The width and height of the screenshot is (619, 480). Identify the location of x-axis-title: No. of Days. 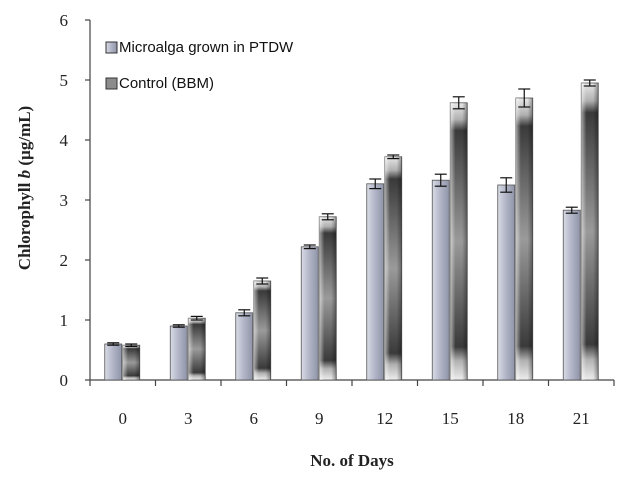
(352, 460).